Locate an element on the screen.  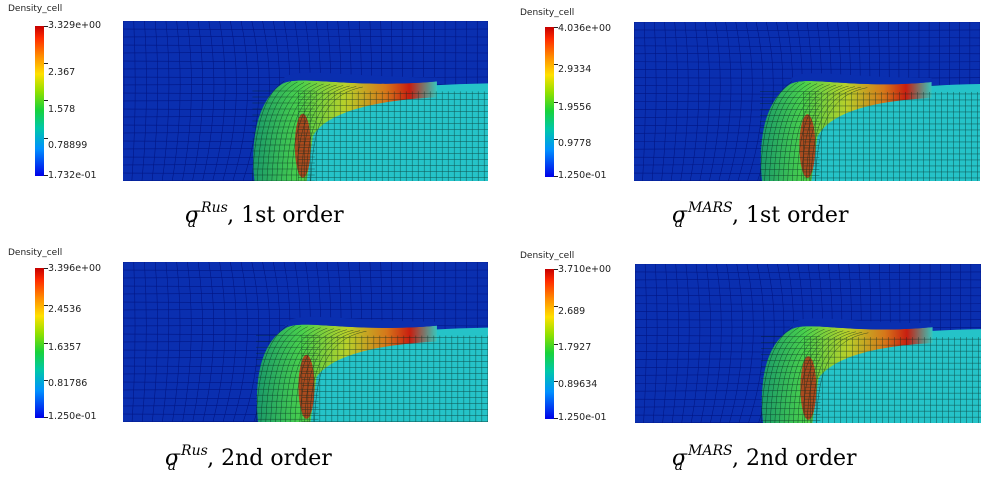
colorbar-tick-label: 2.9334 is located at coordinates (575, 69).